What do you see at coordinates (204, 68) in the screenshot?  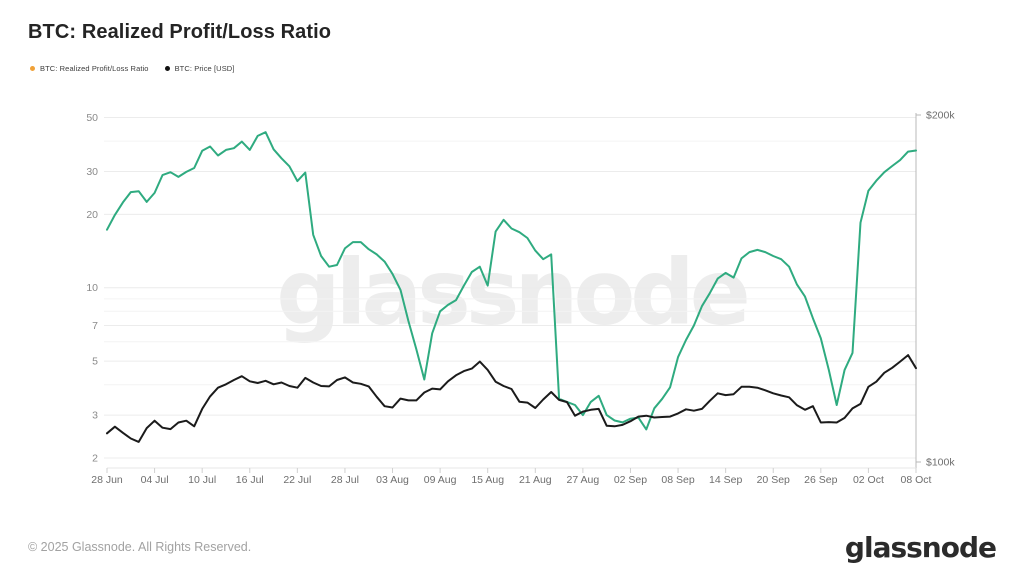 I see `legend-item-price-label: BTC: Price [USD]` at bounding box center [204, 68].